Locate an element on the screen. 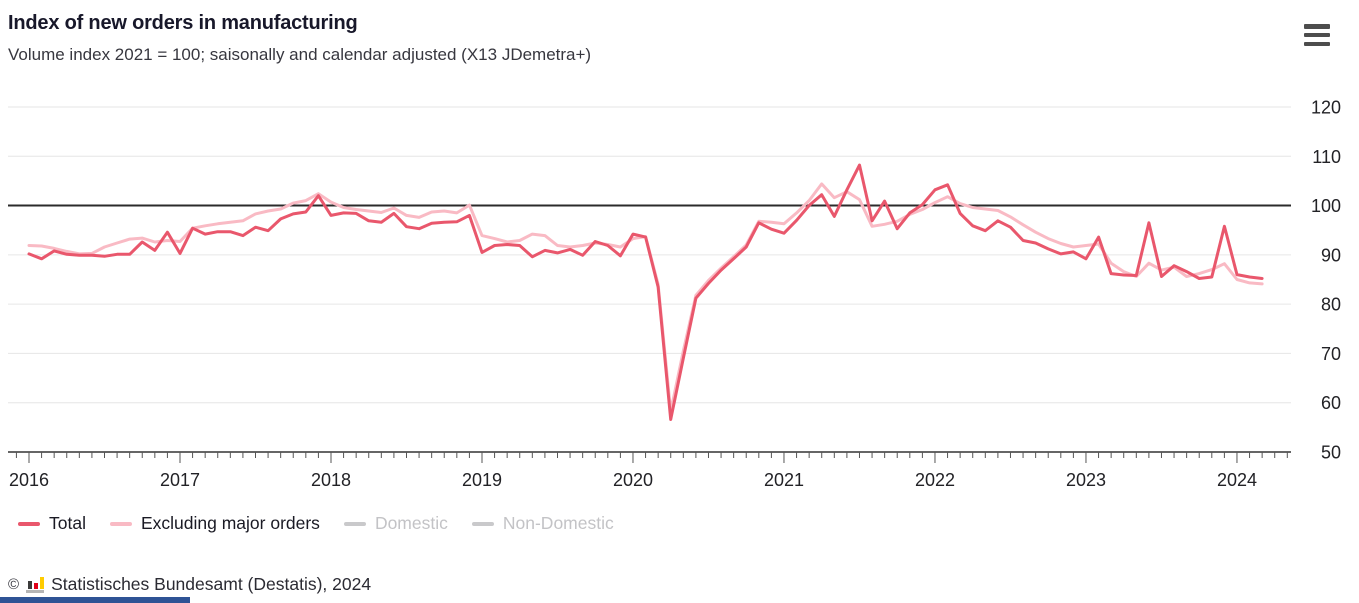 This screenshot has width=1359, height=603. legend-item-total: Total is located at coordinates (52, 523).